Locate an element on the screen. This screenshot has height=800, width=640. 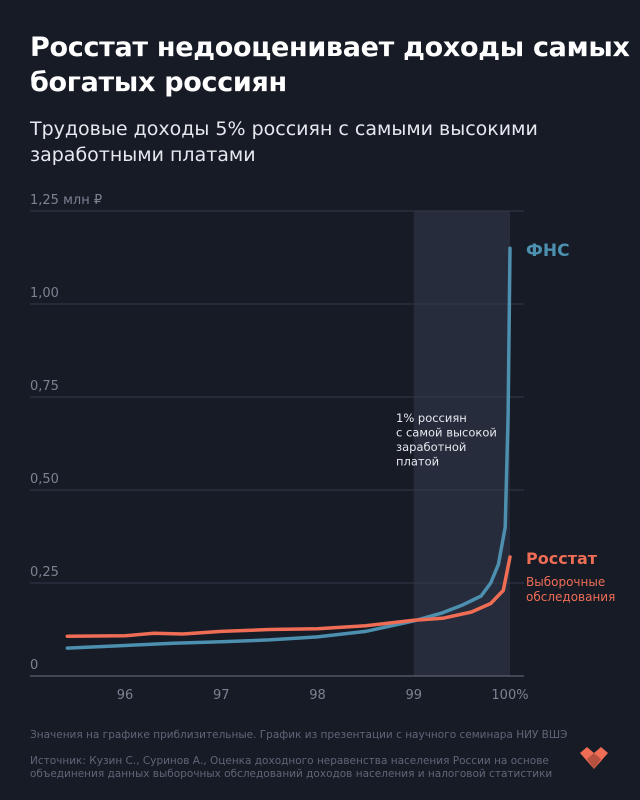
x-tick-label: 100% is located at coordinates (509, 695).